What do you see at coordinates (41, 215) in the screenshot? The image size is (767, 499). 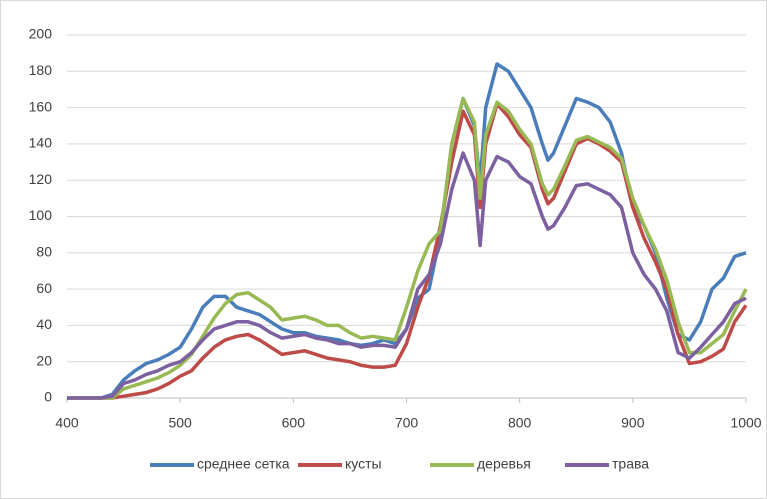 I see `y-tick-label: 100` at bounding box center [41, 215].